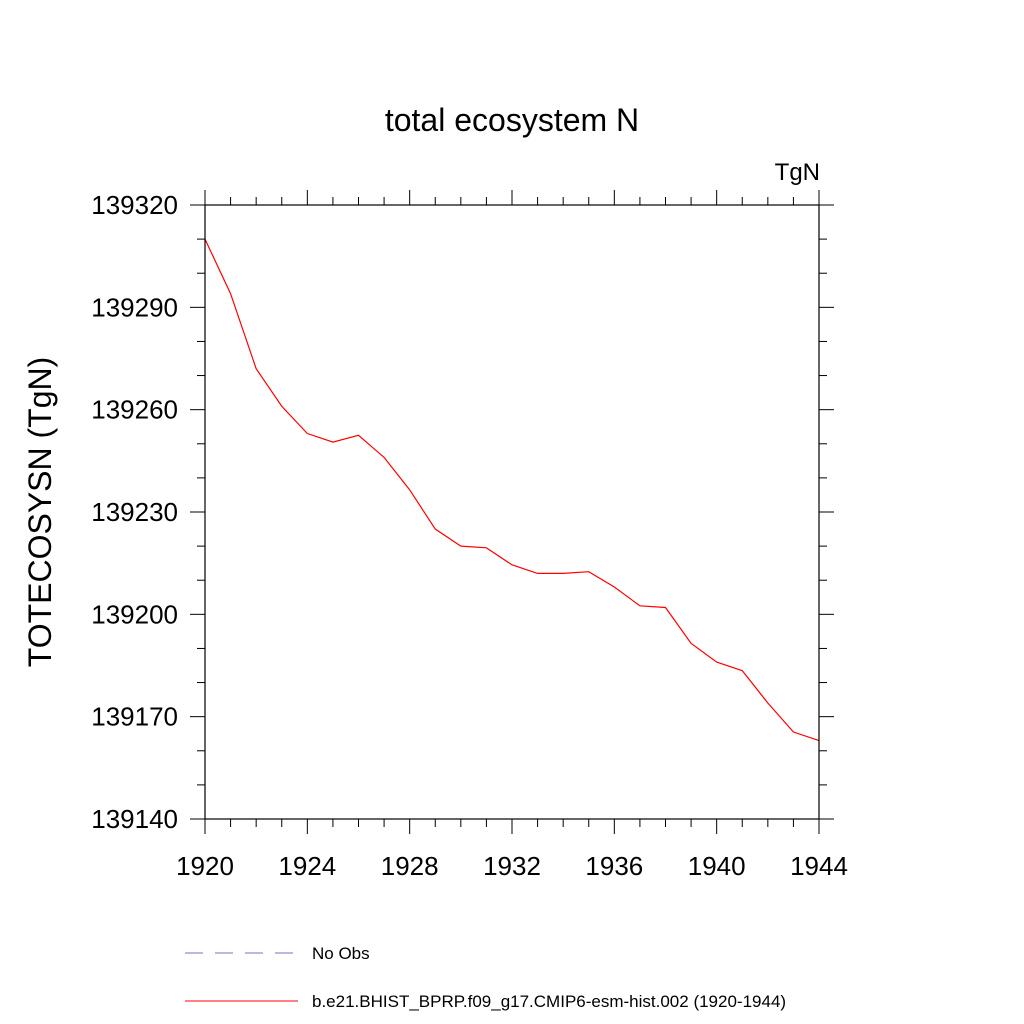 The image size is (1024, 1024). What do you see at coordinates (512, 866) in the screenshot?
I see `x-tick-label: 1932` at bounding box center [512, 866].